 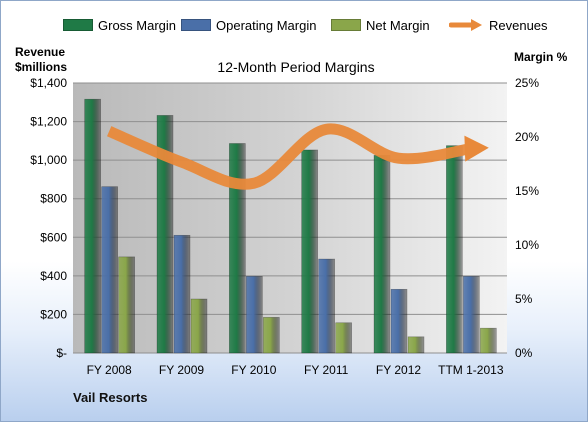 What do you see at coordinates (541, 57) in the screenshot?
I see `right-axis-title: Margin %` at bounding box center [541, 57].